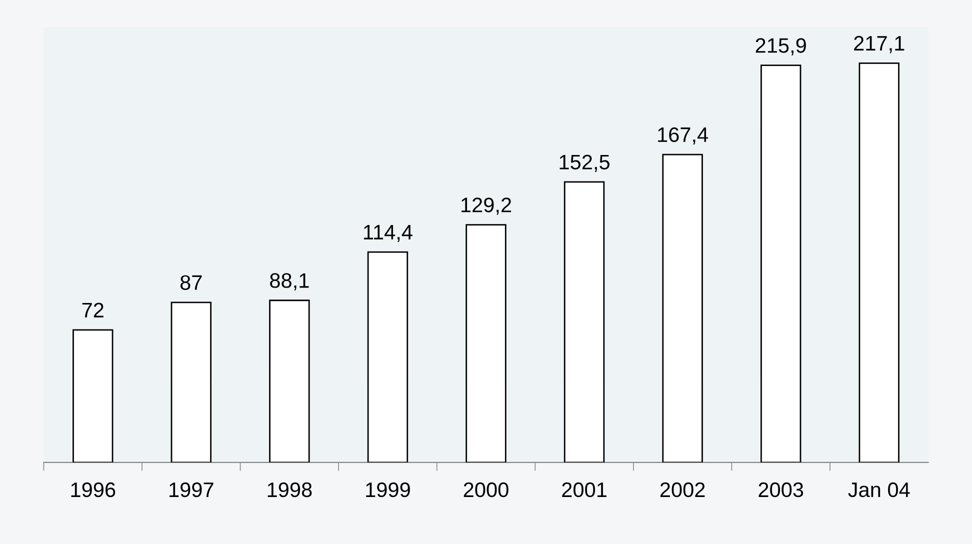 Image resolution: width=972 pixels, height=544 pixels. What do you see at coordinates (487, 206) in the screenshot?
I see `data-label: 129,2` at bounding box center [487, 206].